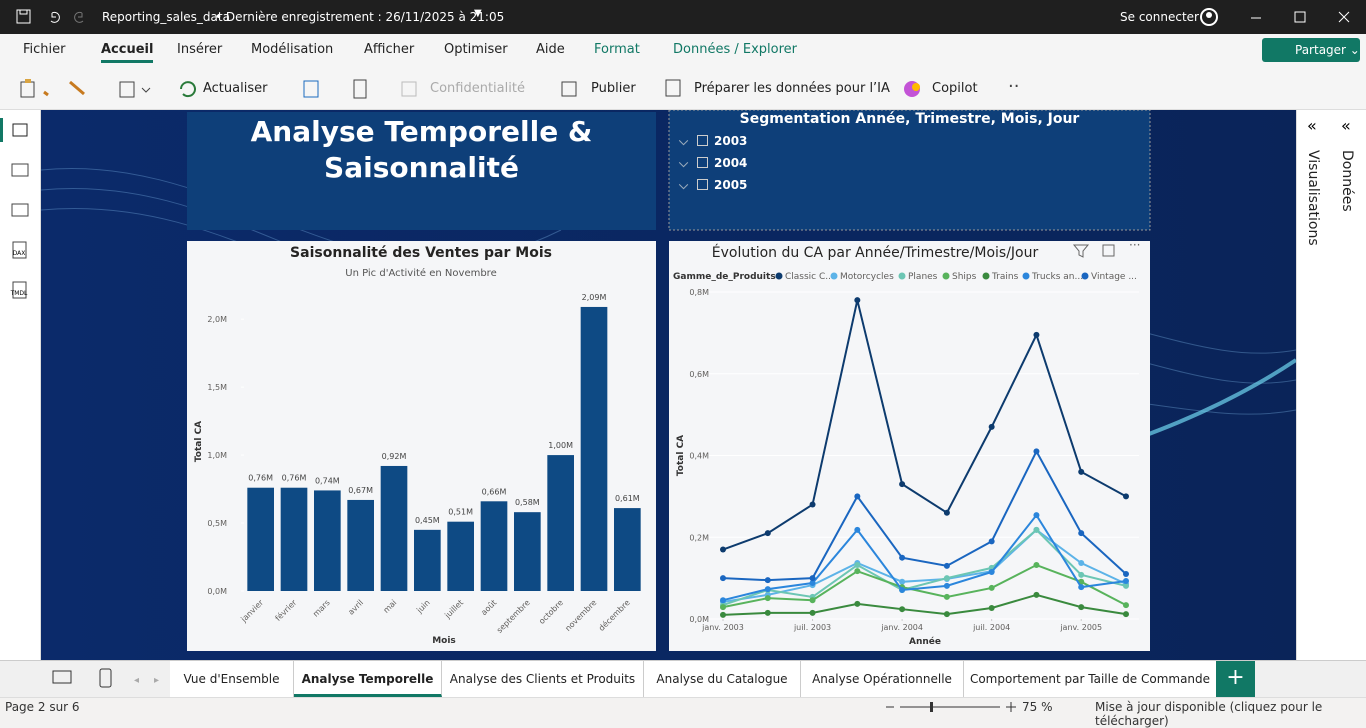  Describe the element at coordinates (477, 88) in the screenshot. I see `toolbar-button: Confidentialité` at that location.